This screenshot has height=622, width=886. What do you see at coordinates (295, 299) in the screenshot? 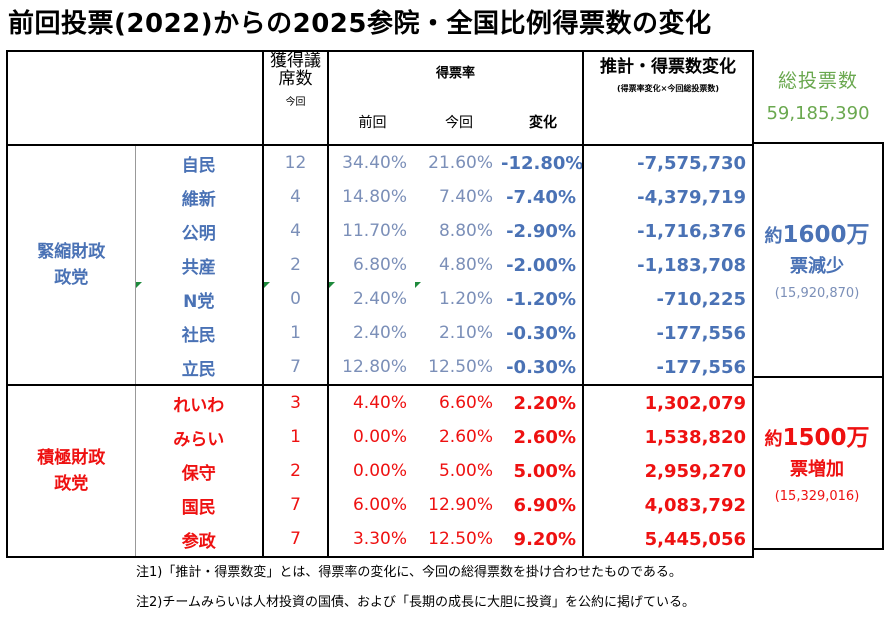
I see `seats-cell: 0` at bounding box center [295, 299].